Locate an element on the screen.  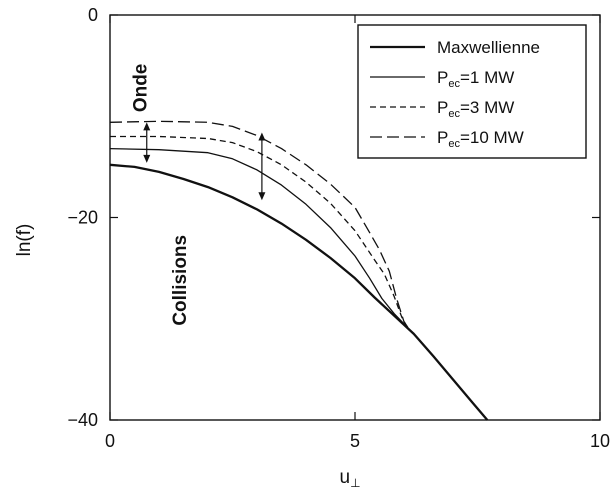
x-tick-label: 5 is located at coordinates (355, 441).